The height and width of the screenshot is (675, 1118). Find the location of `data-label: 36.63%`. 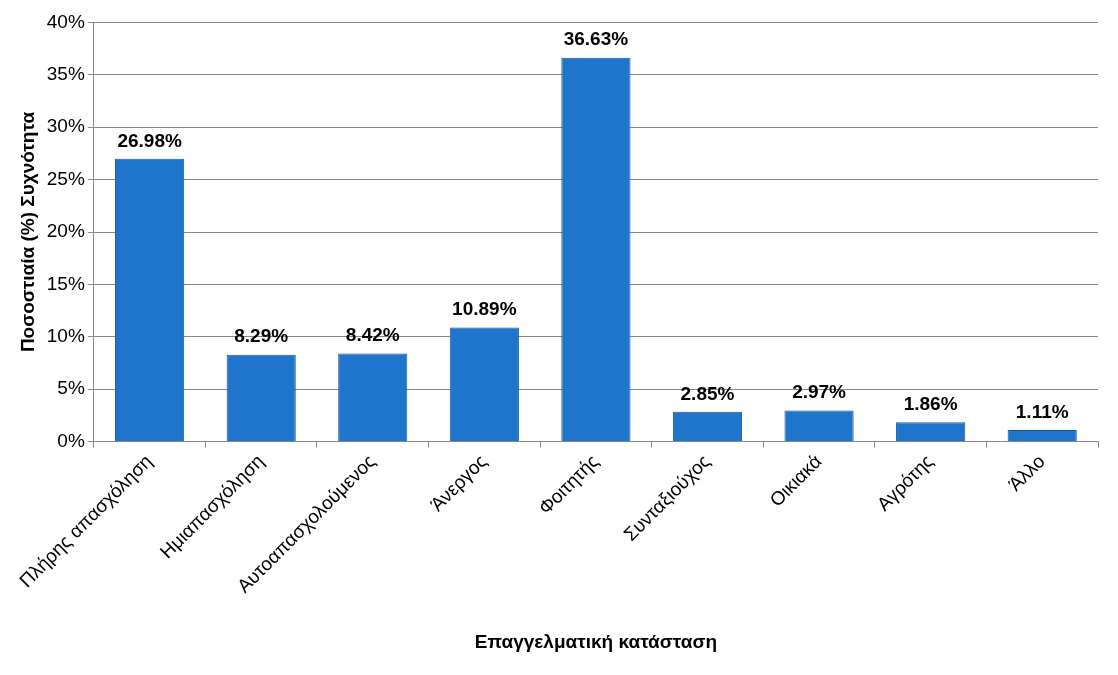

data-label: 36.63% is located at coordinates (596, 39).